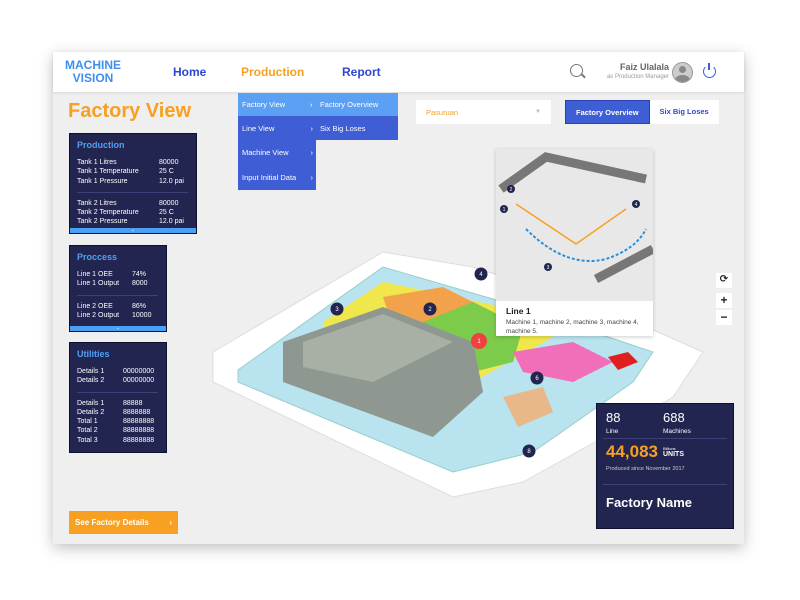  What do you see at coordinates (504, 210) in the screenshot?
I see `line-marker-label: 1` at bounding box center [504, 210].